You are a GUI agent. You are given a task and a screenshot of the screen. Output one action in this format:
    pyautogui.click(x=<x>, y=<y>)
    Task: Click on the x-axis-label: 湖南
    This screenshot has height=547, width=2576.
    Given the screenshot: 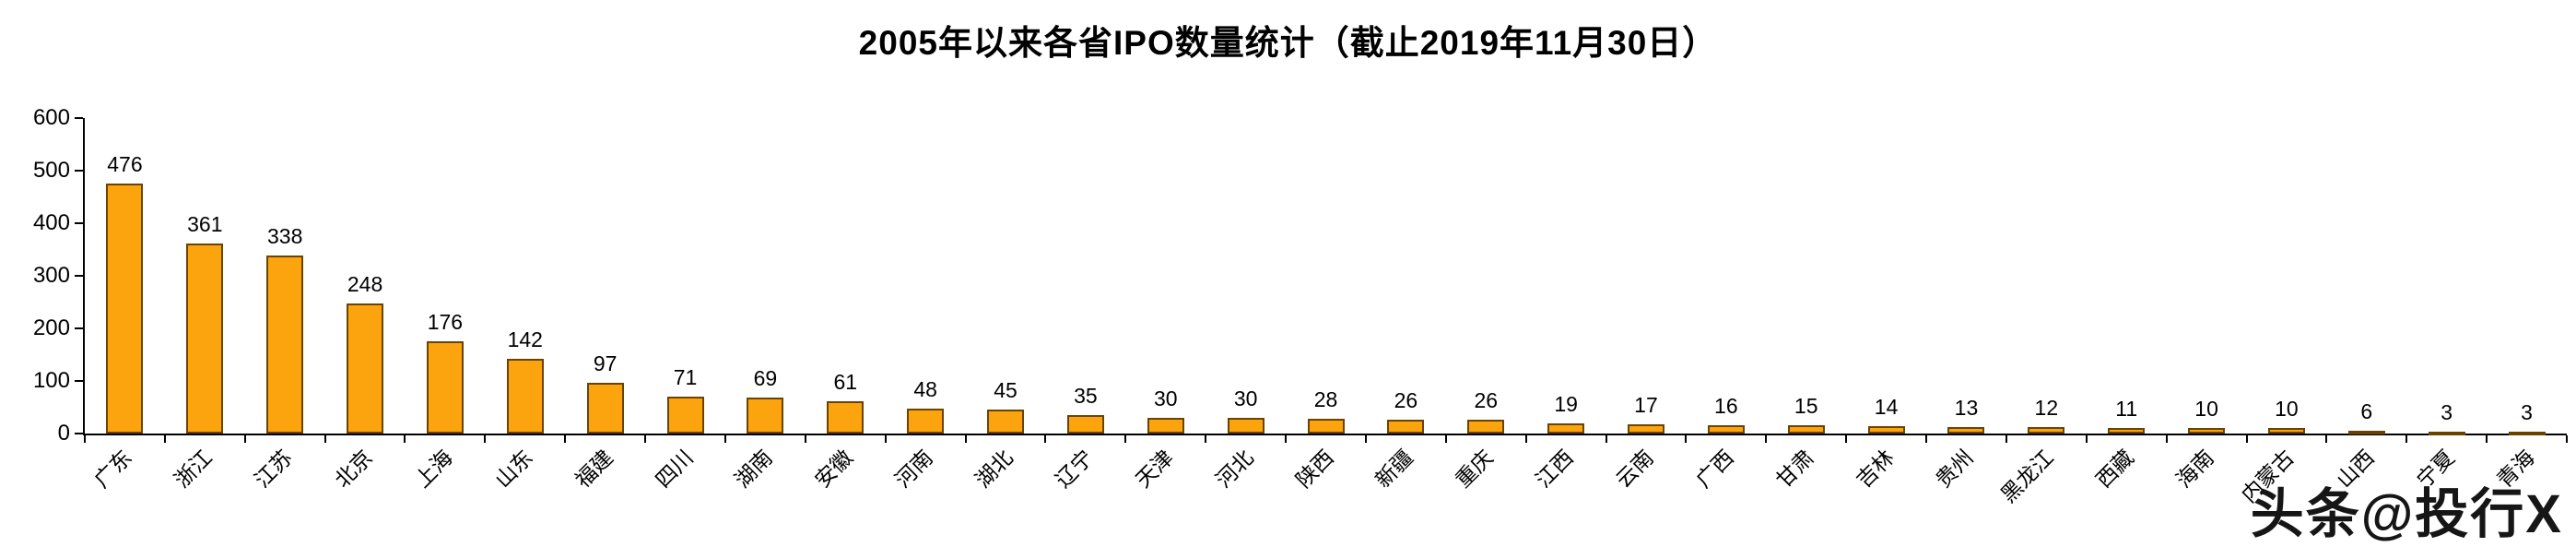 What is the action you would take?
    pyautogui.click(x=754, y=469)
    